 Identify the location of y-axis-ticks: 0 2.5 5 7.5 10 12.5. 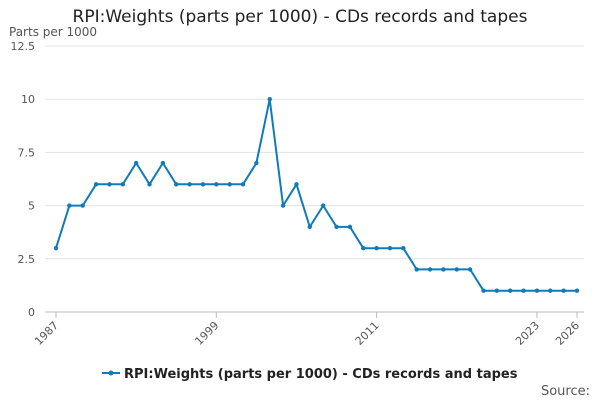
(23, 179).